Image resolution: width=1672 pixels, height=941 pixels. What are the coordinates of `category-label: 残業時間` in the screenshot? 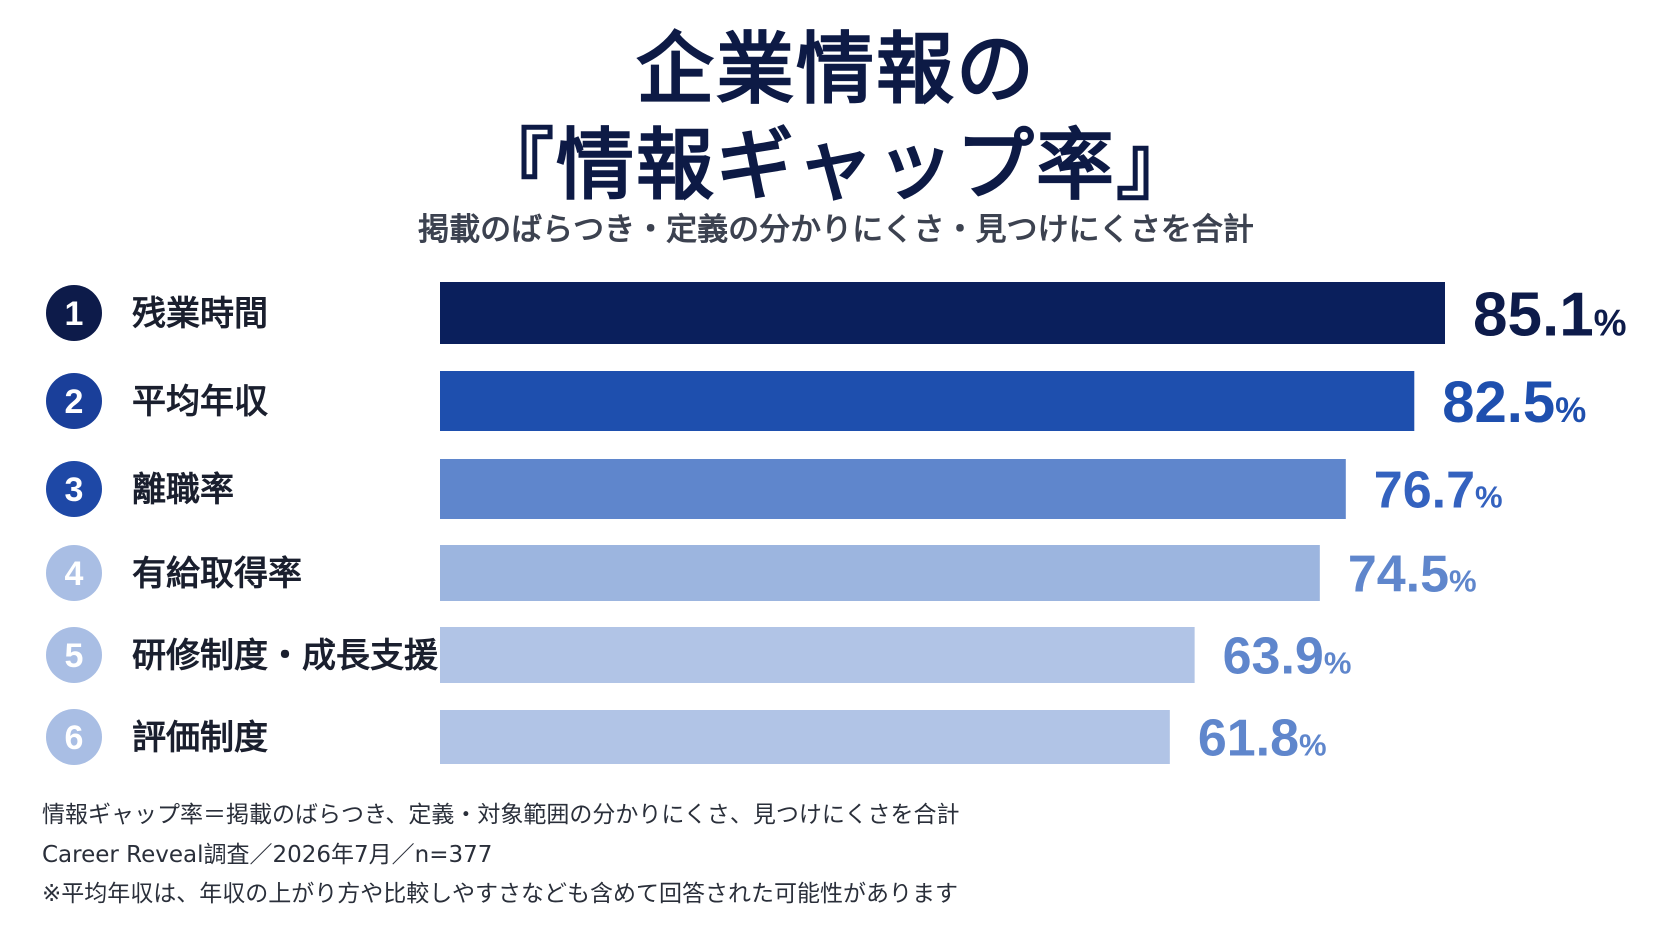 It's located at (200, 314).